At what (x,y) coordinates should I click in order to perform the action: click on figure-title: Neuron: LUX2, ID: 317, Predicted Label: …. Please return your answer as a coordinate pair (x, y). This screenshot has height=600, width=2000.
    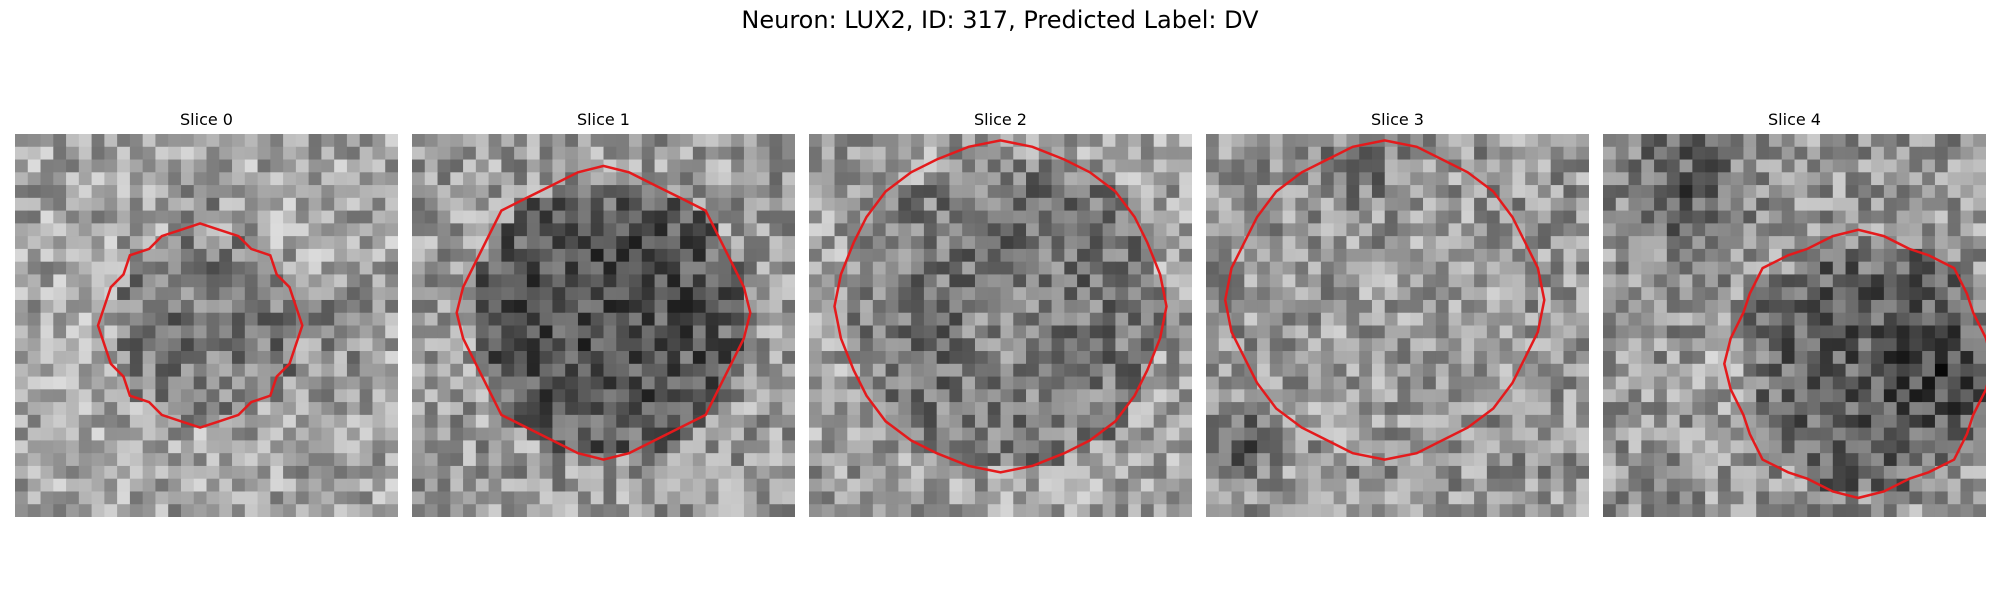
    Looking at the image, I should click on (1000, 20).